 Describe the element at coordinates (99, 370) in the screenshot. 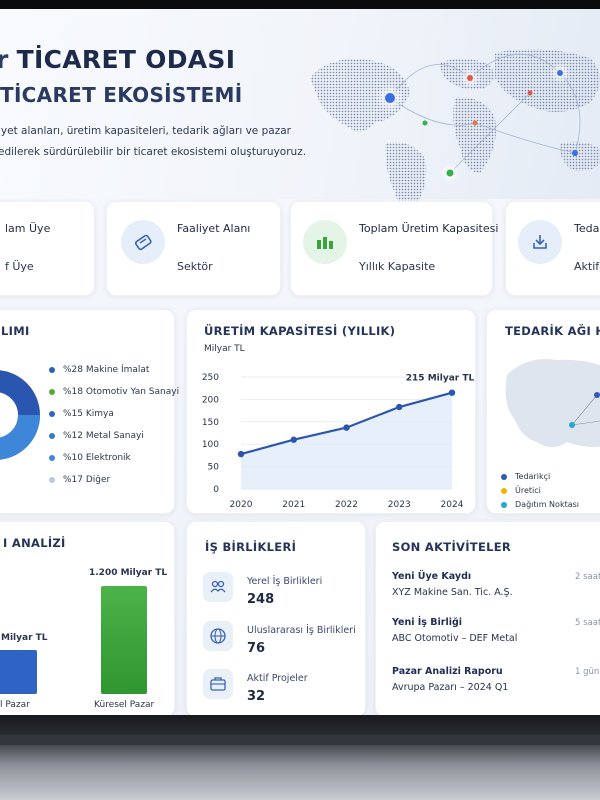

I see `legend-item: %28 Makine İmalat` at that location.